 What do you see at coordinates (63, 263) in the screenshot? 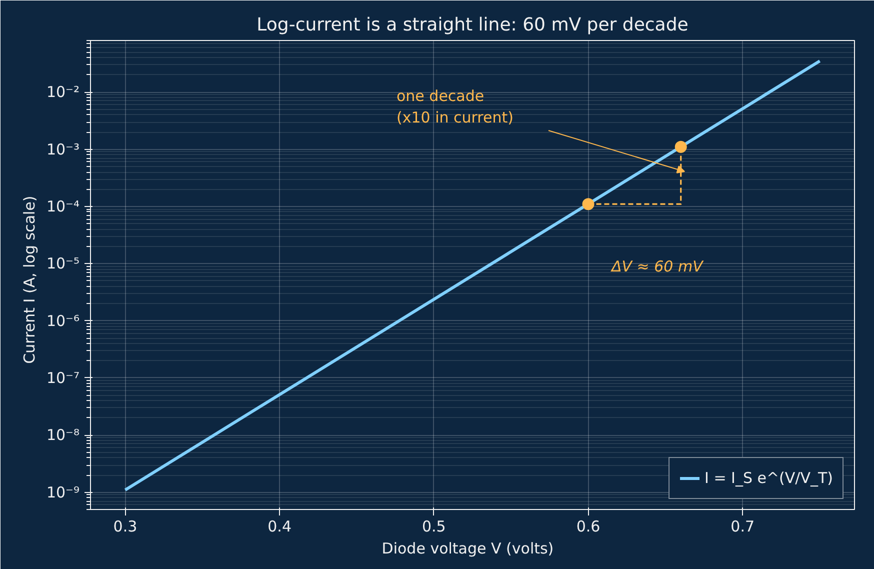
I see `y-tick-label: 10⁻⁵` at bounding box center [63, 263].